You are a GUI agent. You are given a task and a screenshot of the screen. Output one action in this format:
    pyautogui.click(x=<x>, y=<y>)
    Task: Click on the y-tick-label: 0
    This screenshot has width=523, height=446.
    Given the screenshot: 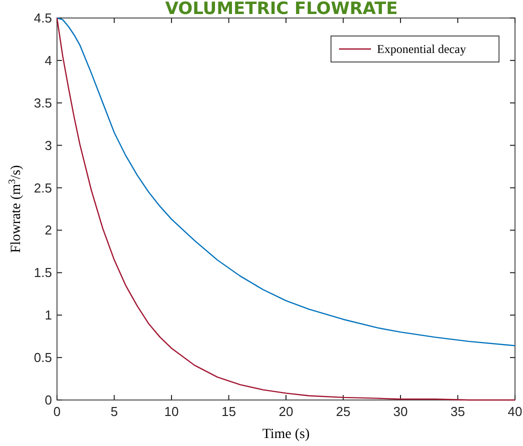 What is the action you would take?
    pyautogui.click(x=48, y=400)
    